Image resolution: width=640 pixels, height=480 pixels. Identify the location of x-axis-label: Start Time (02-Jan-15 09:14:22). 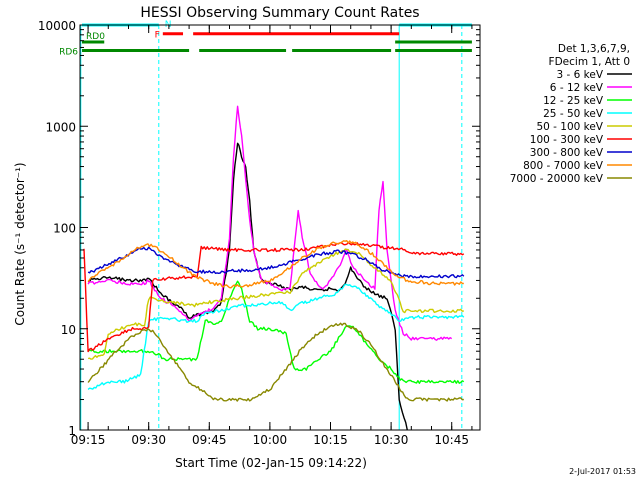
(271, 463).